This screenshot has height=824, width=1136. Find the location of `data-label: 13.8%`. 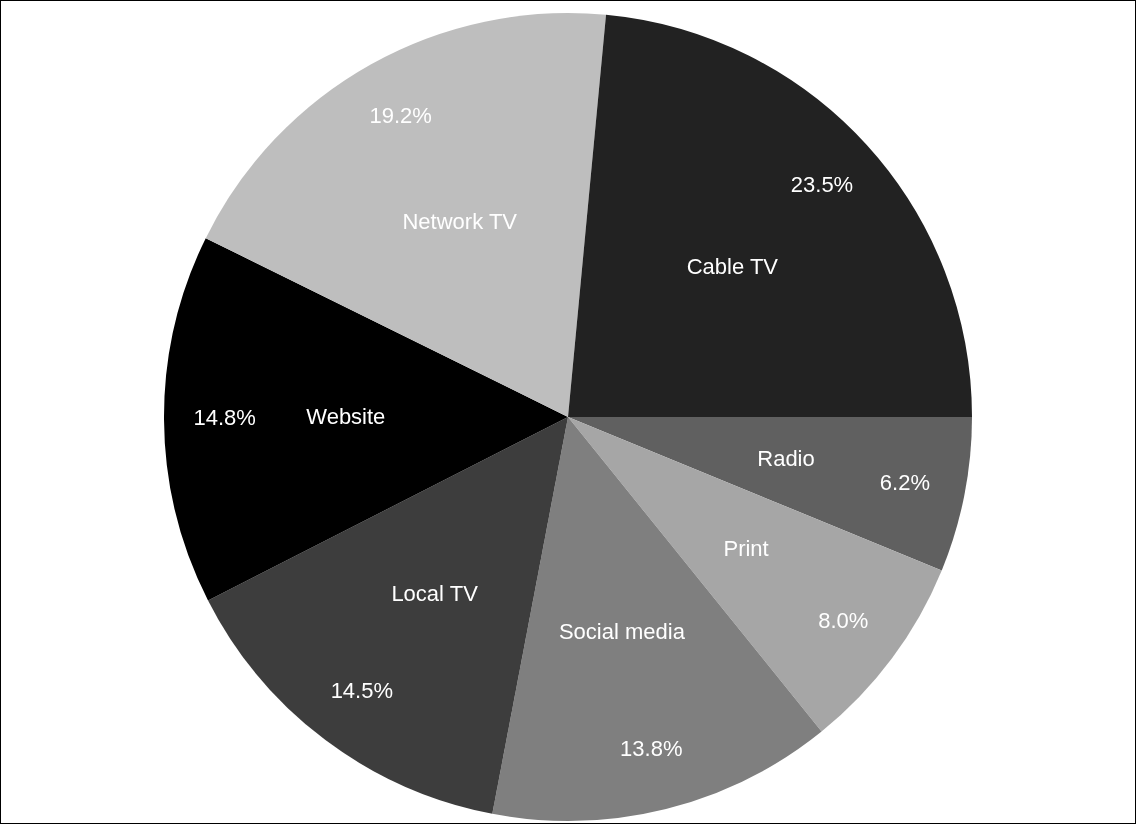

data-label: 13.8% is located at coordinates (651, 749).